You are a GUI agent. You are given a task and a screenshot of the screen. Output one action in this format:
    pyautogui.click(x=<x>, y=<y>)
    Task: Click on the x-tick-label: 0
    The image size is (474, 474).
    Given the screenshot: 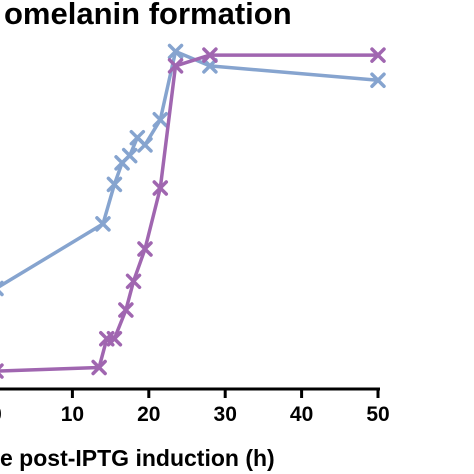 What is the action you would take?
    pyautogui.click(x=1, y=414)
    